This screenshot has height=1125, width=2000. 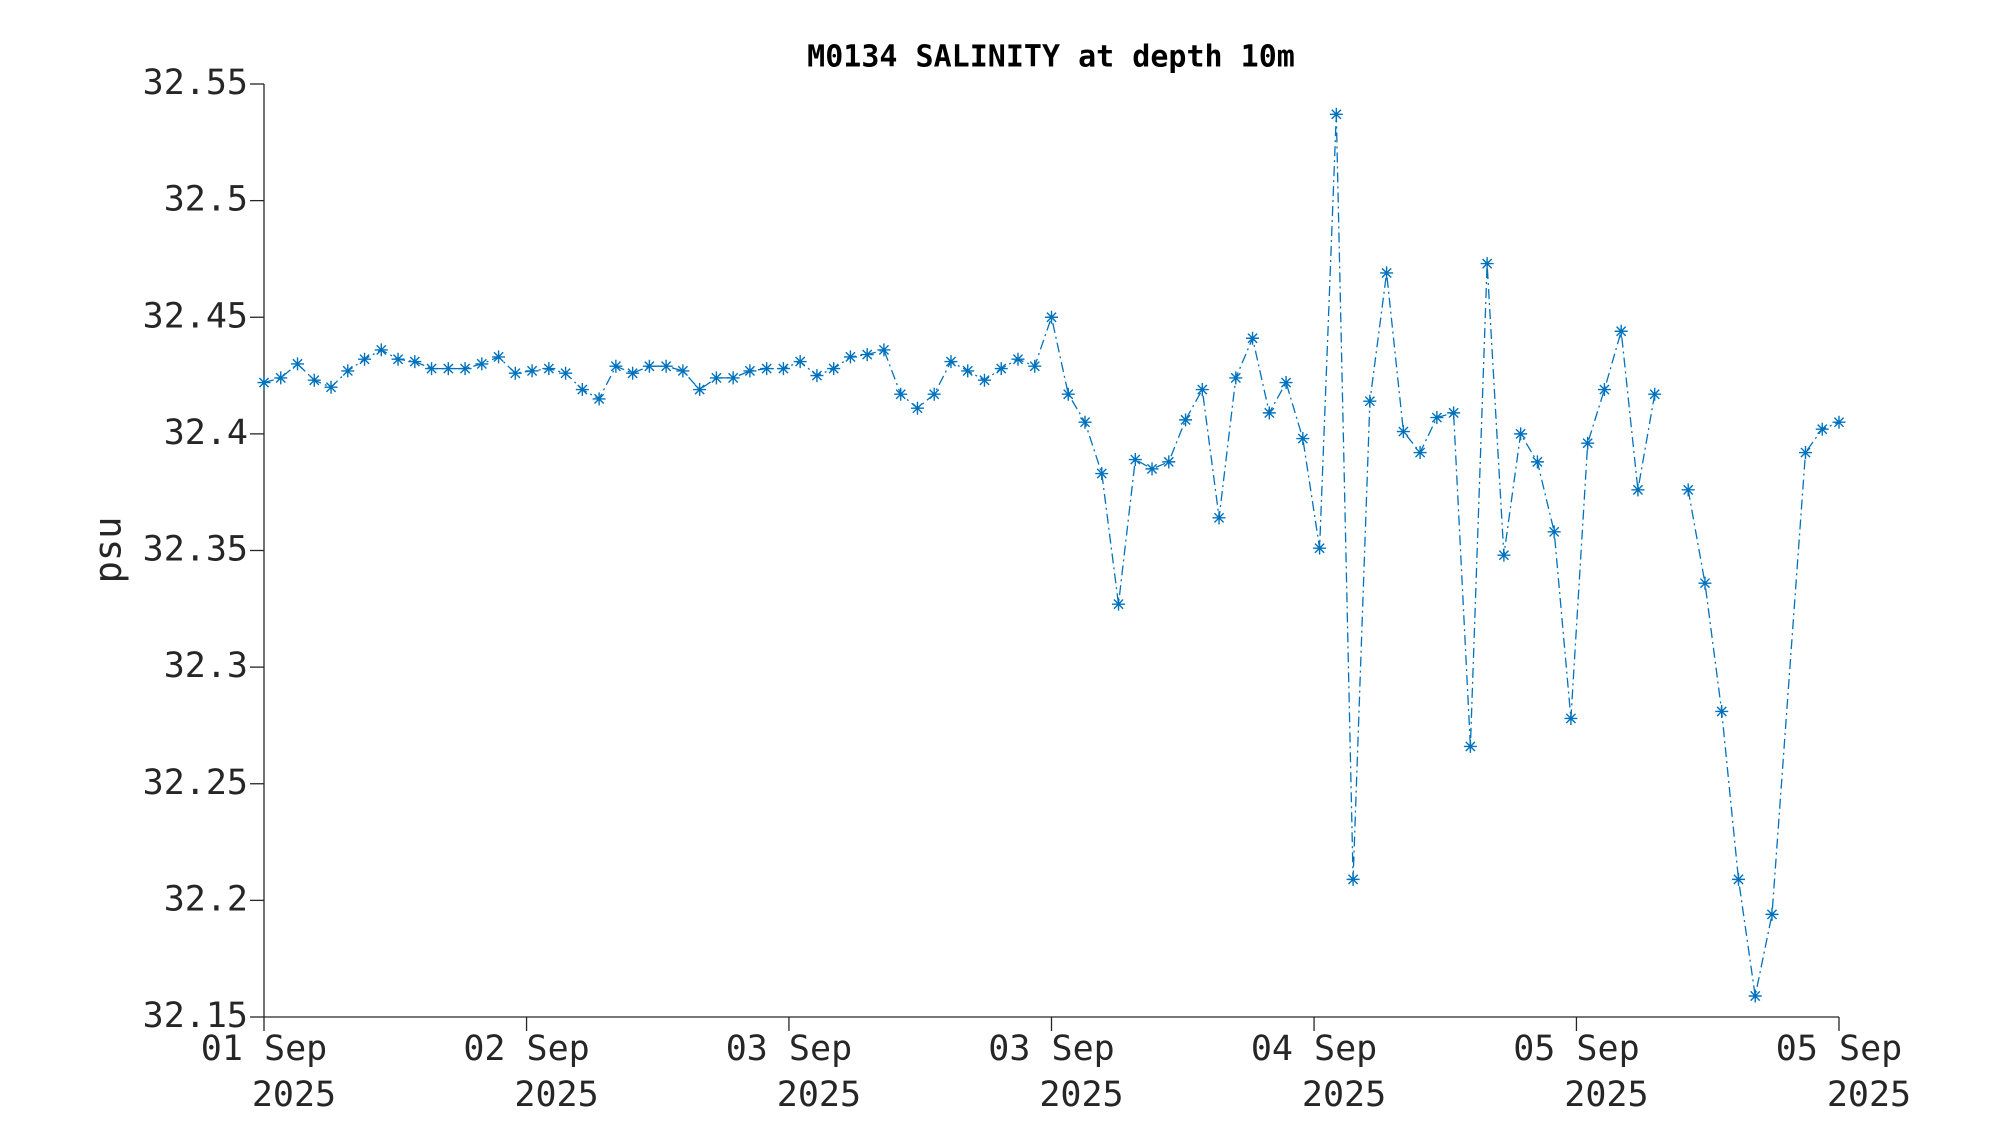 What do you see at coordinates (108, 550) in the screenshot?
I see `y-axis-label: psu` at bounding box center [108, 550].